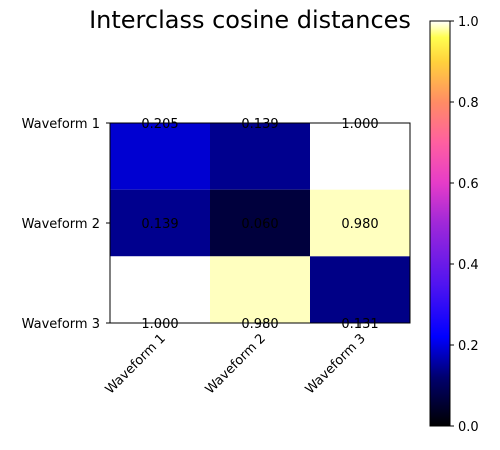 Image resolution: width=500 pixels, height=450 pixels. Describe the element at coordinates (160, 289) in the screenshot. I see `heatmap-cell-r3-c1` at that location.